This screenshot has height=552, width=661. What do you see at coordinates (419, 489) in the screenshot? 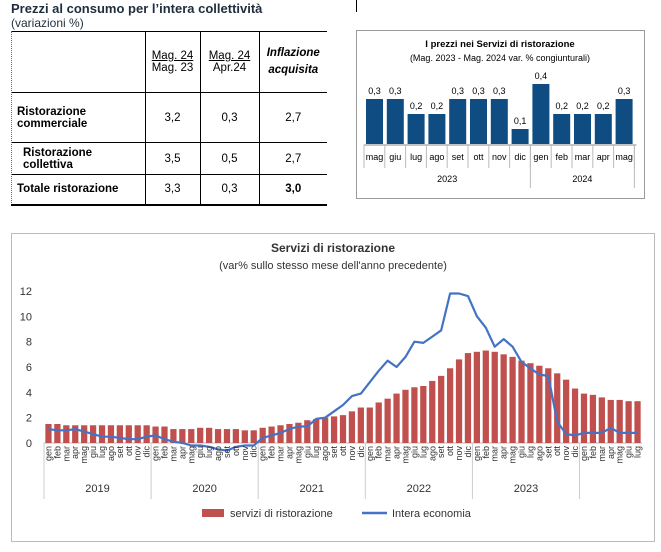
I see `year-label: 2022` at bounding box center [419, 489].